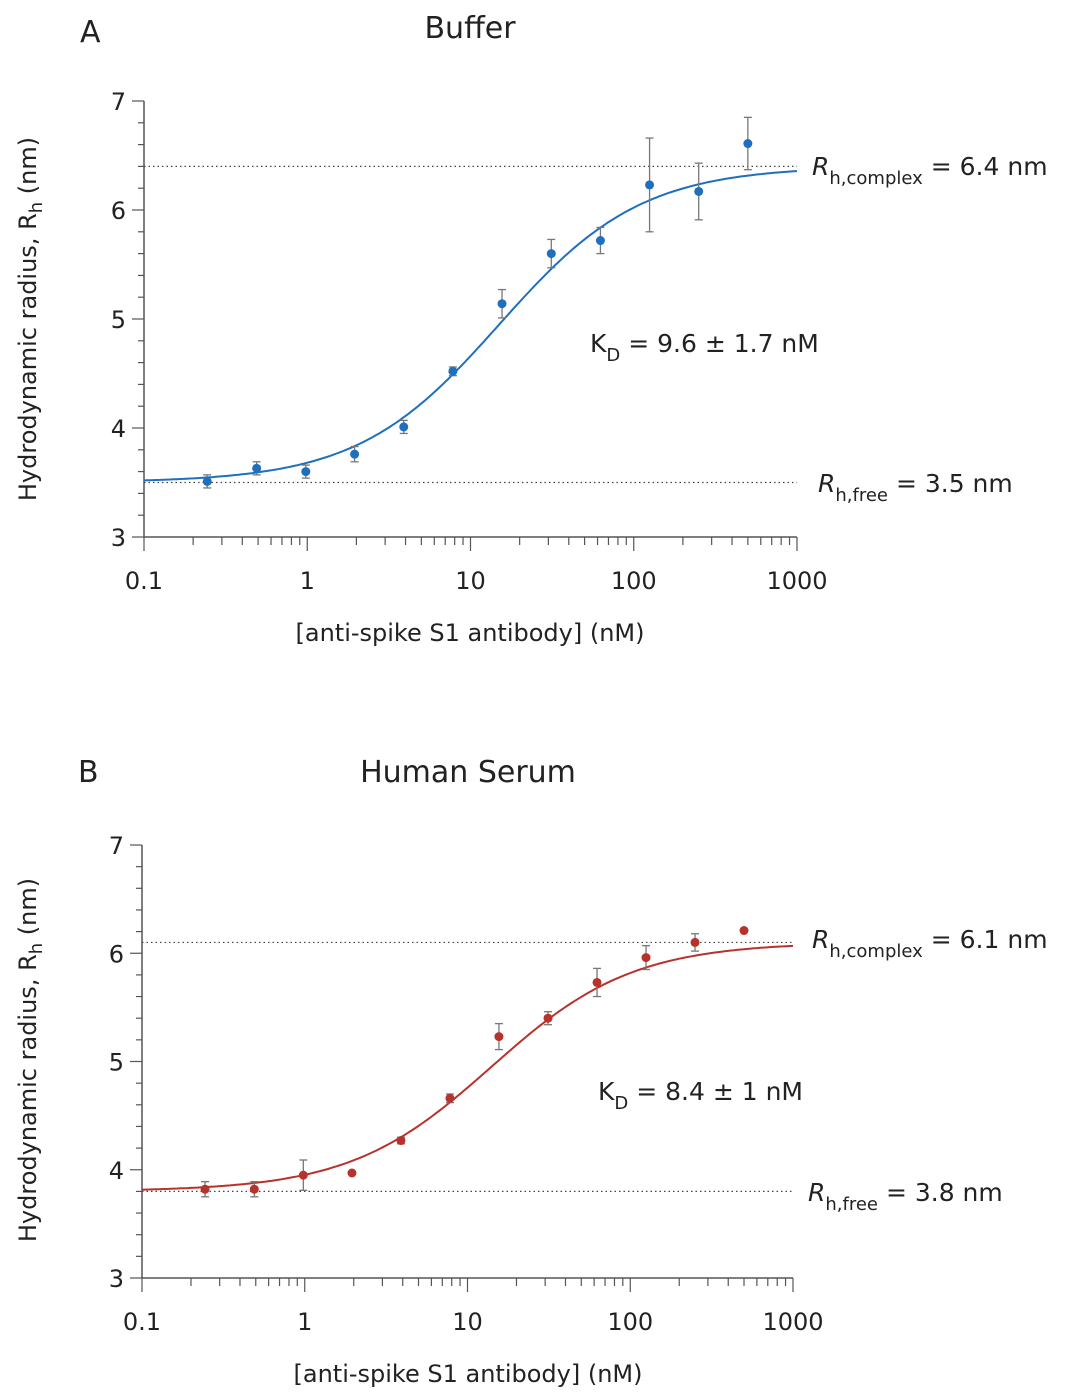 This screenshot has width=1080, height=1399. I want to click on chart-b-kd-label: KD = 8.4 ± 1 nM, so click(700, 1095).